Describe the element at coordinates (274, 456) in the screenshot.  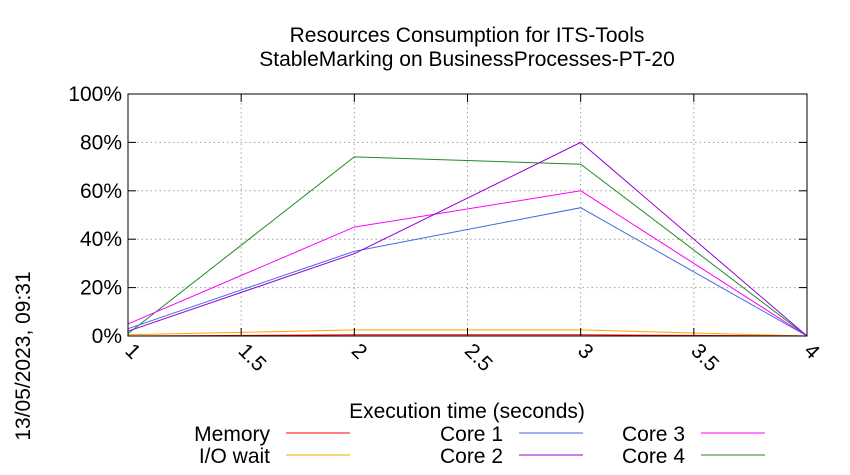
I see `legend-item: I/O wait` at that location.